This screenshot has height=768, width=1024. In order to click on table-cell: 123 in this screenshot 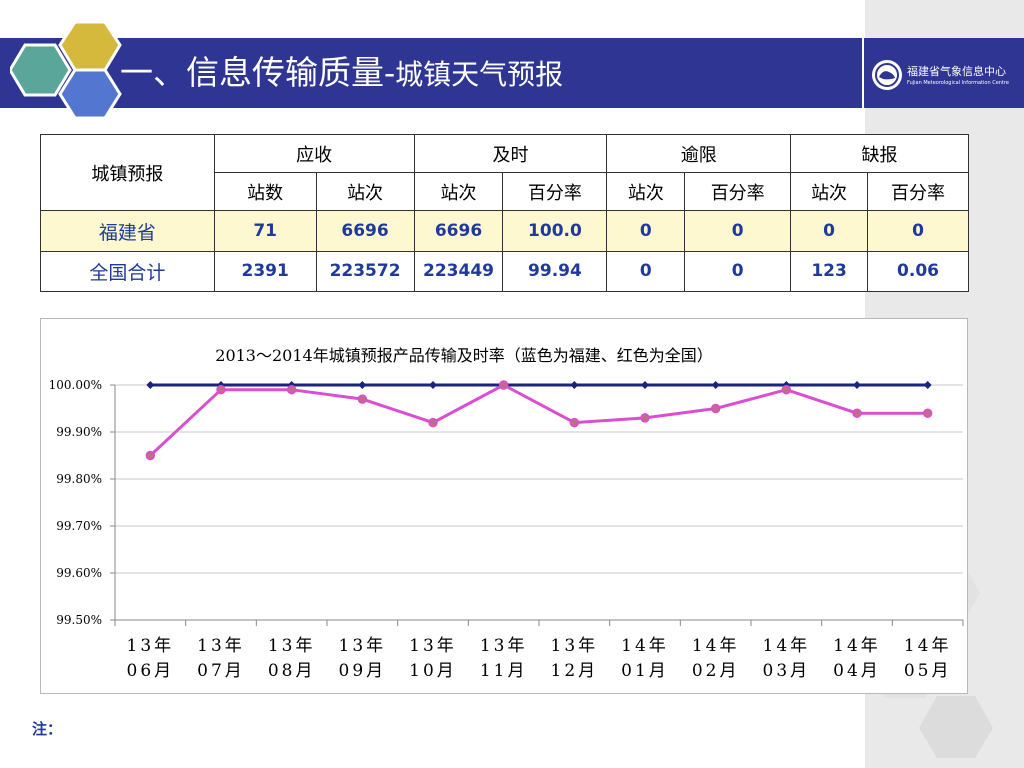, I will do `click(829, 271)`.